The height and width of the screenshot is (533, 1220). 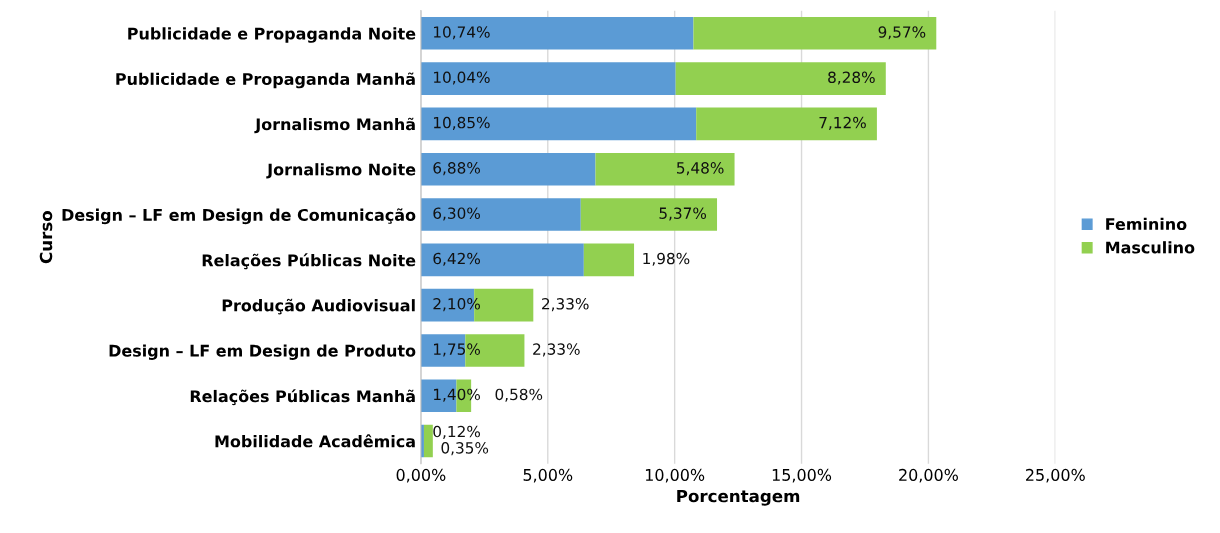 I want to click on x-tick-label: 25,00%, so click(x=1055, y=475).